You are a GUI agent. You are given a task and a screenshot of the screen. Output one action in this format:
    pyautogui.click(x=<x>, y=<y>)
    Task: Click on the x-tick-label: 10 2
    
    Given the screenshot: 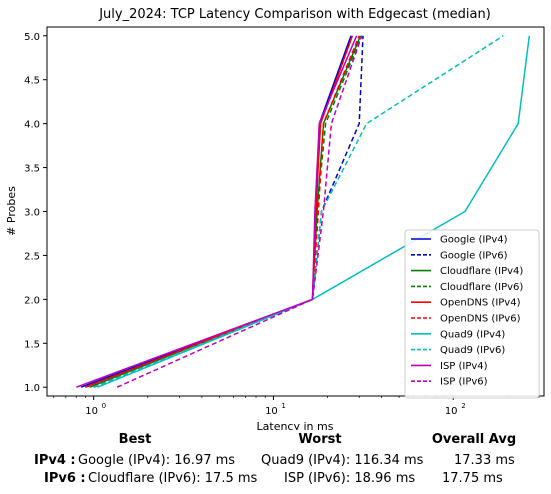 What is the action you would take?
    pyautogui.click(x=455, y=409)
    